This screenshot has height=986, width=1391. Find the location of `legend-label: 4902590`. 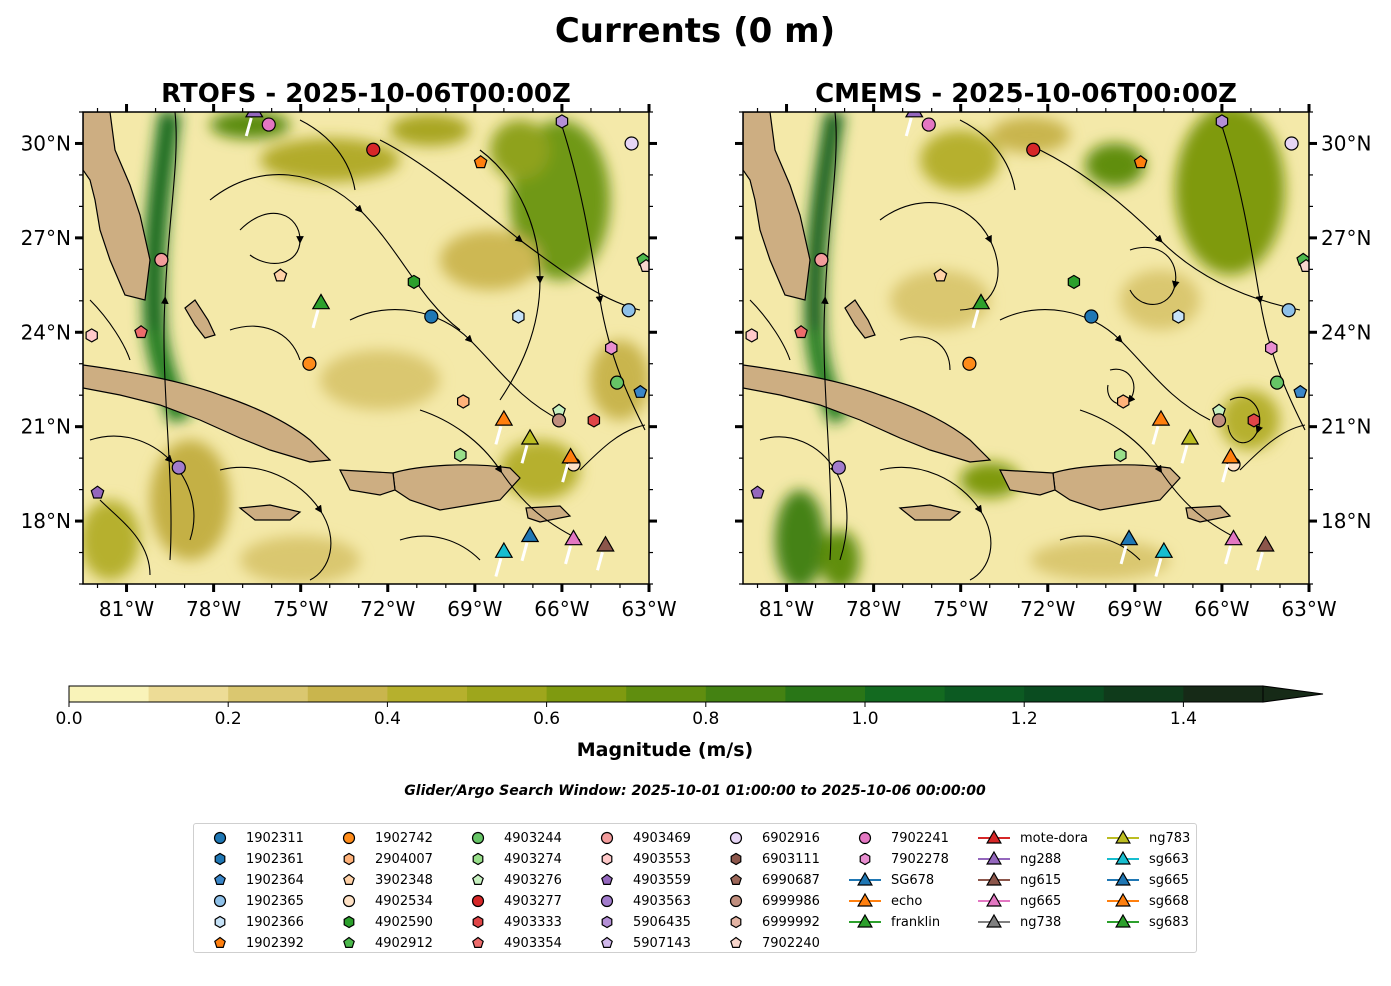

legend-label: 4902590 is located at coordinates (404, 922).